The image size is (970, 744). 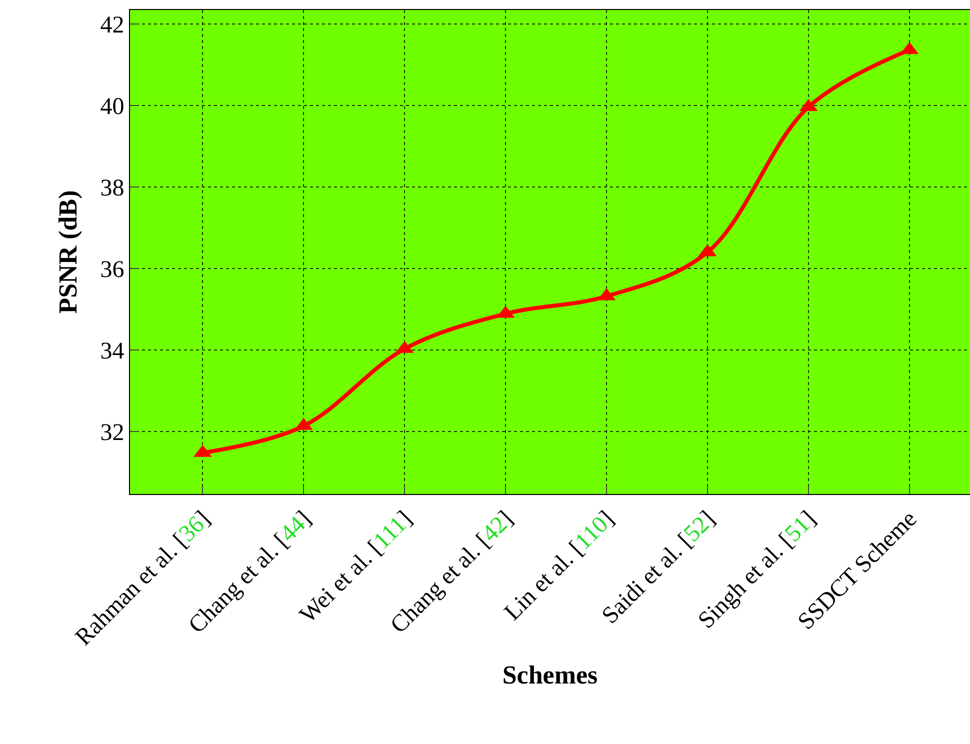 I want to click on y-tick-label: 34, so click(x=112, y=351).